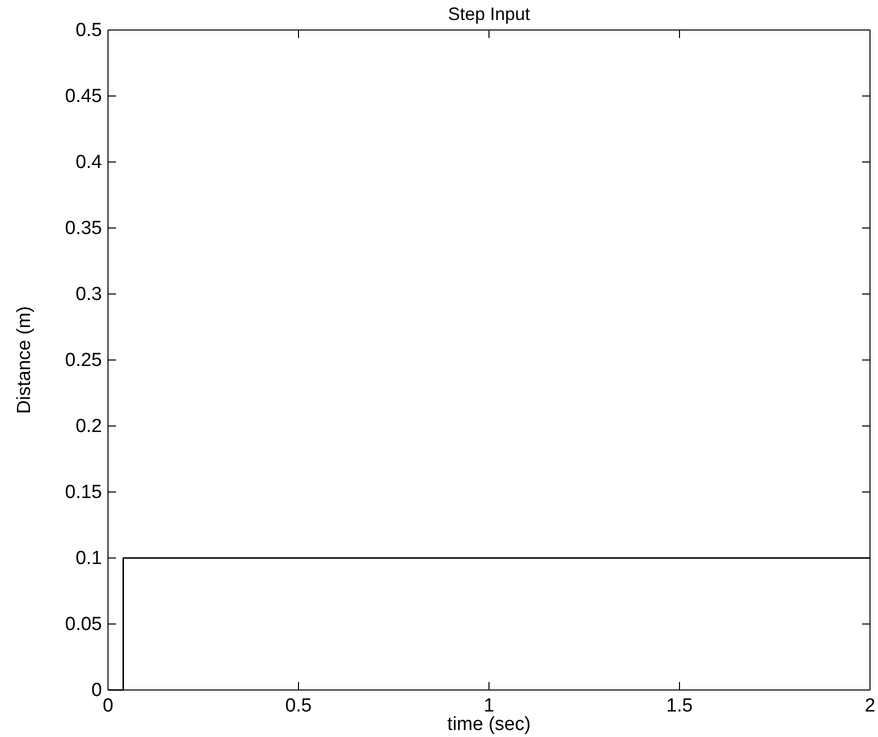 The image size is (878, 737). I want to click on y-tick-label: 0.15, so click(83, 493).